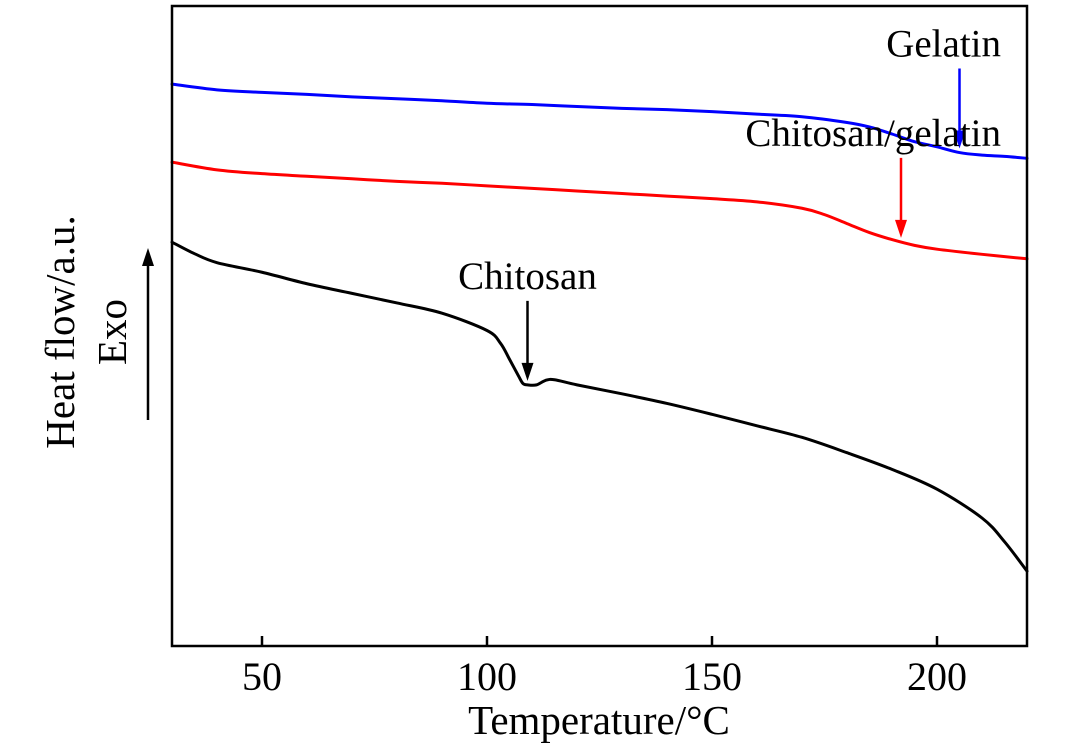  I want to click on exo-label: Exo, so click(112, 332).